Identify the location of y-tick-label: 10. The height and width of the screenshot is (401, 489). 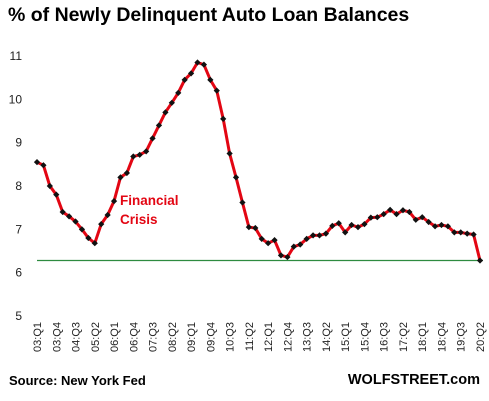
(16, 99).